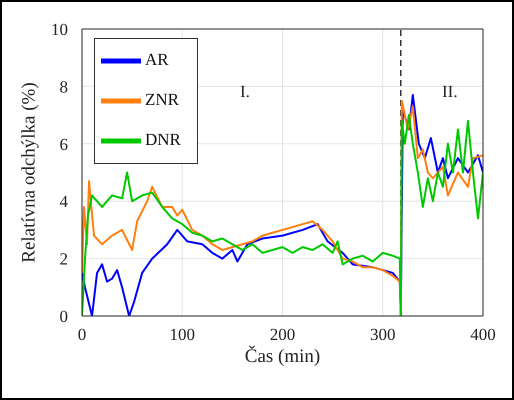  What do you see at coordinates (162, 99) in the screenshot?
I see `legend-label: ZNR` at bounding box center [162, 99].